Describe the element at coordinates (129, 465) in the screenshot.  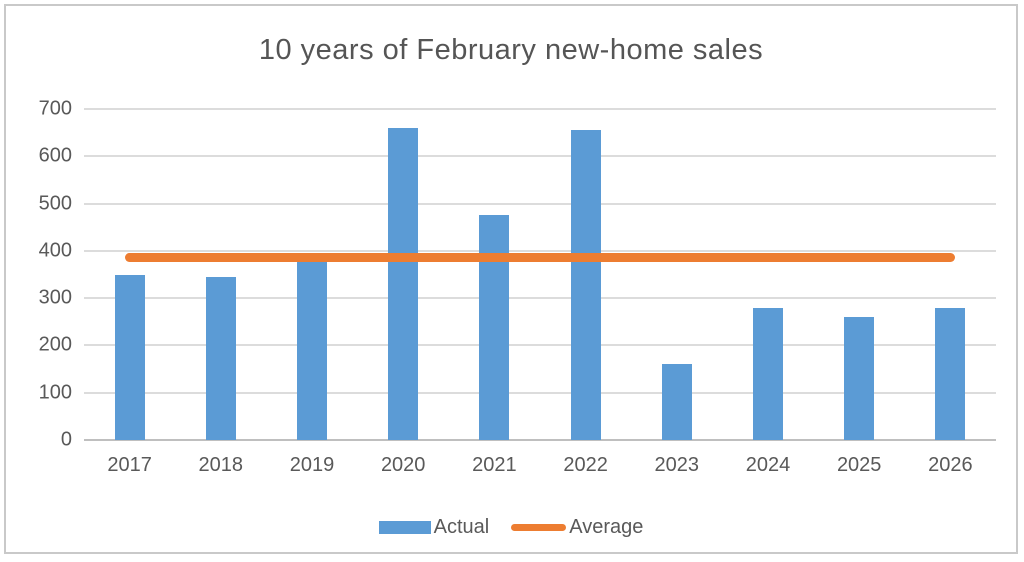
I see `x-tick-label-2017: 2017` at that location.